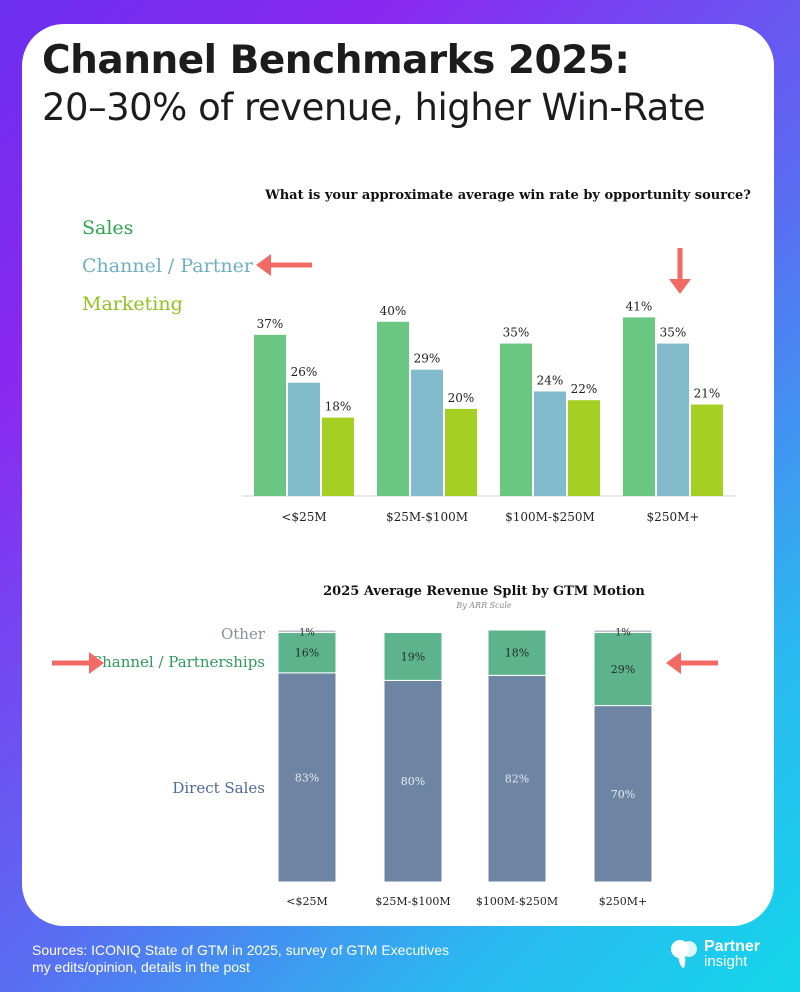  I want to click on chart2-tick-label: $100M-$250M, so click(517, 901).